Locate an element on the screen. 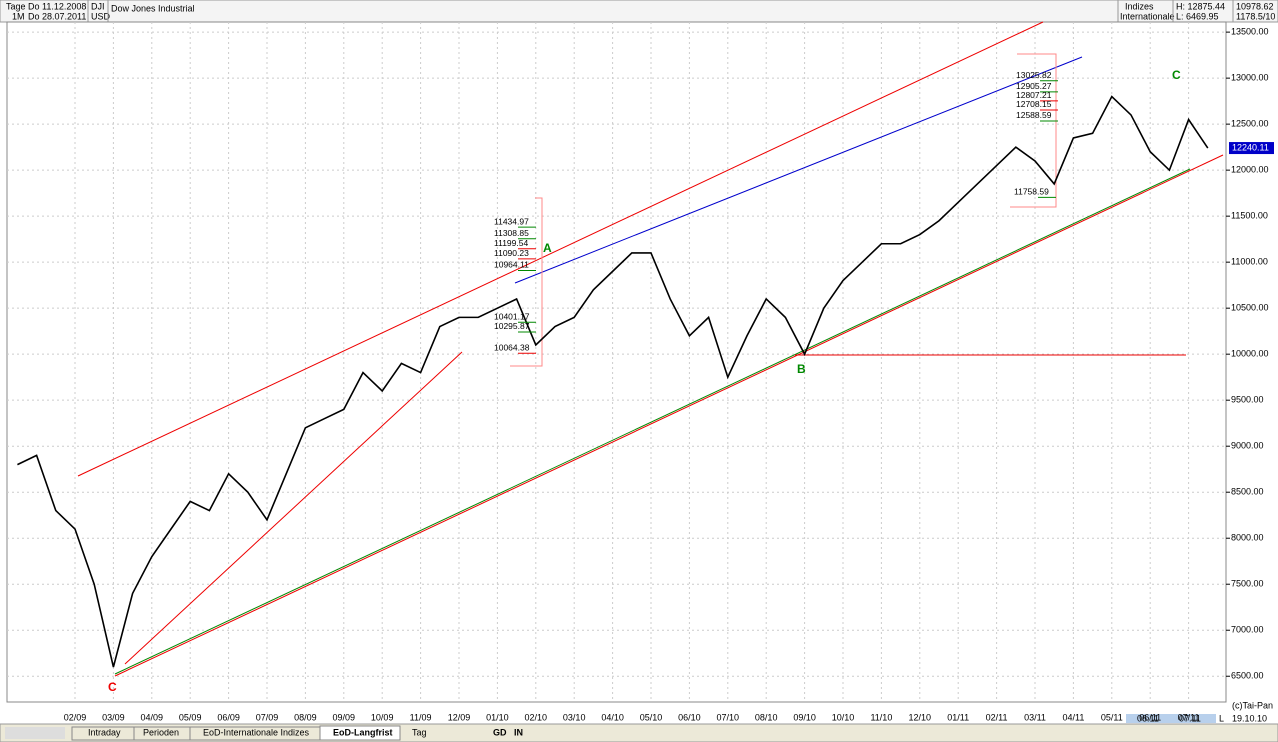  stat: 1178.5/10 is located at coordinates (1255, 16).